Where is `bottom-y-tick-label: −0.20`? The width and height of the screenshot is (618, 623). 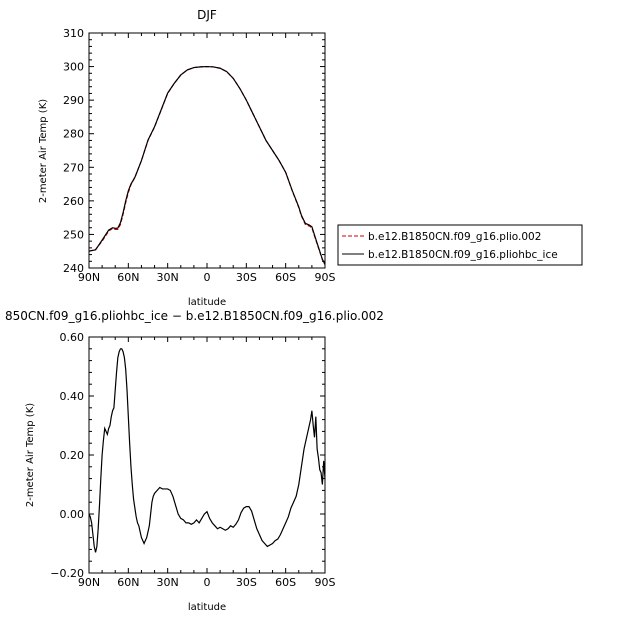
bottom-y-tick-label: −0.20 is located at coordinates (67, 573).